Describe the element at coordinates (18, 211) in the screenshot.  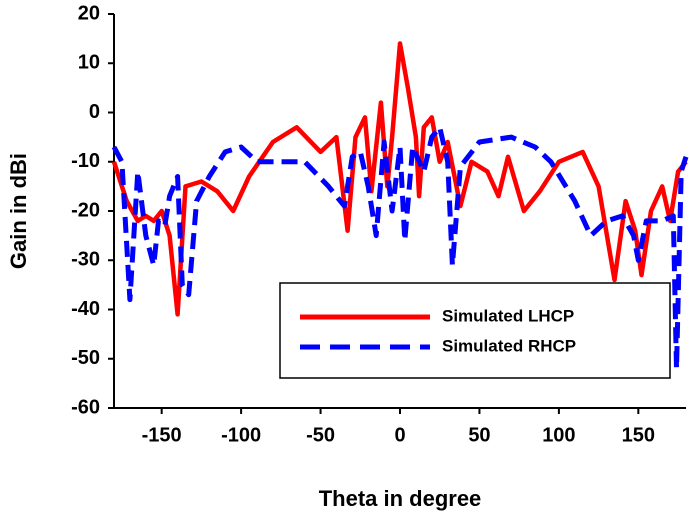
I see `y-axis-label: Gain in dBi` at that location.